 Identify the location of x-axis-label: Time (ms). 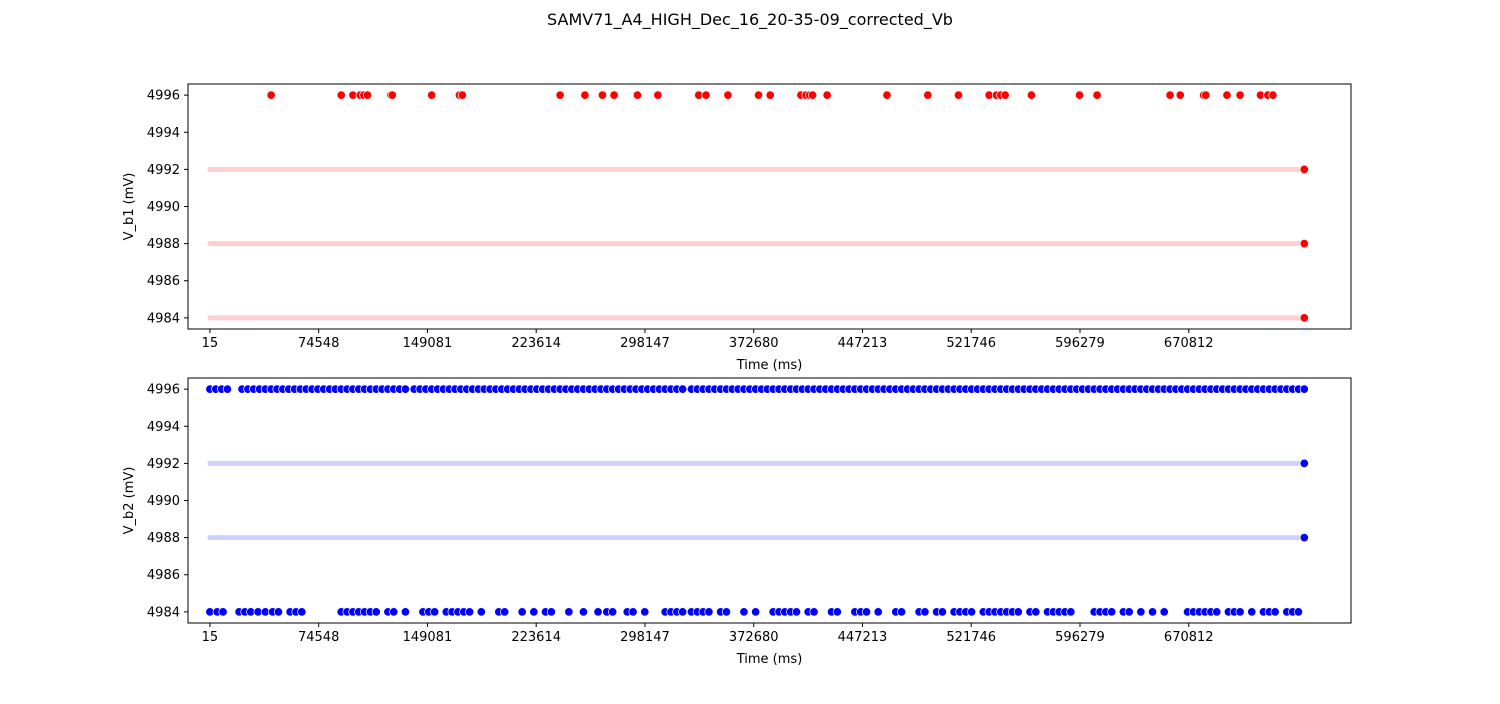
(769, 365).